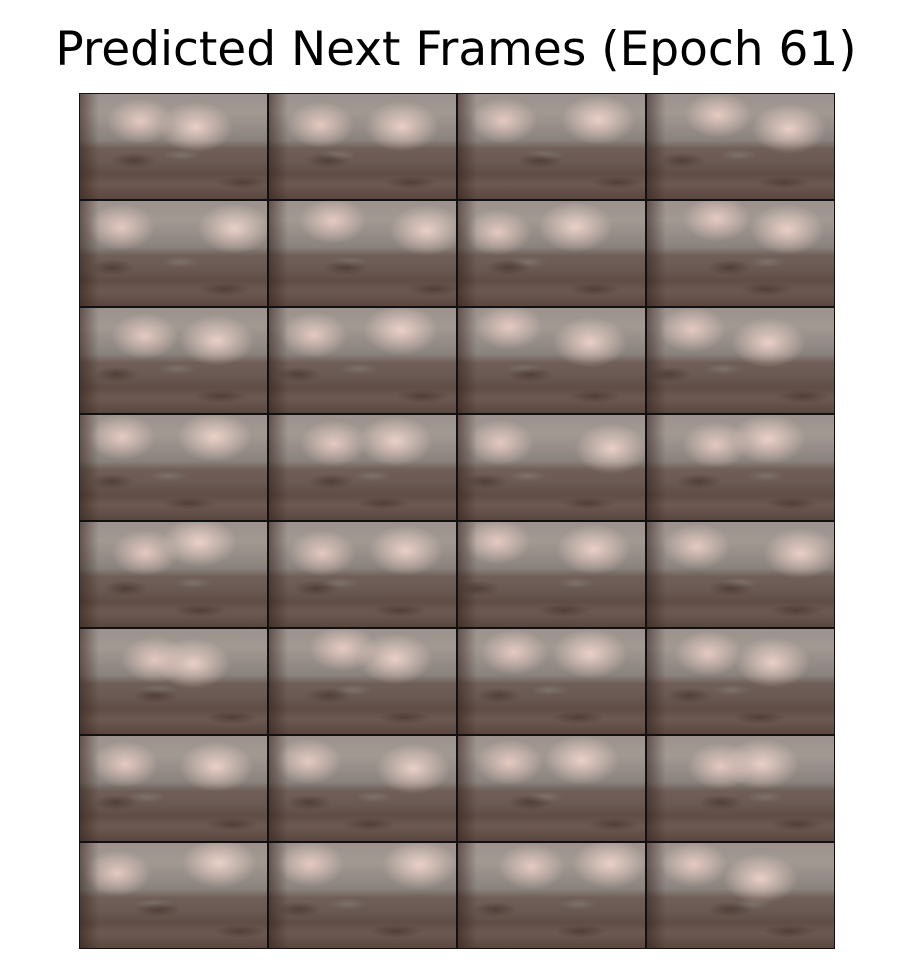  What do you see at coordinates (456, 49) in the screenshot?
I see `figure-title: Predicted Next Frames (Epoch 61)` at bounding box center [456, 49].